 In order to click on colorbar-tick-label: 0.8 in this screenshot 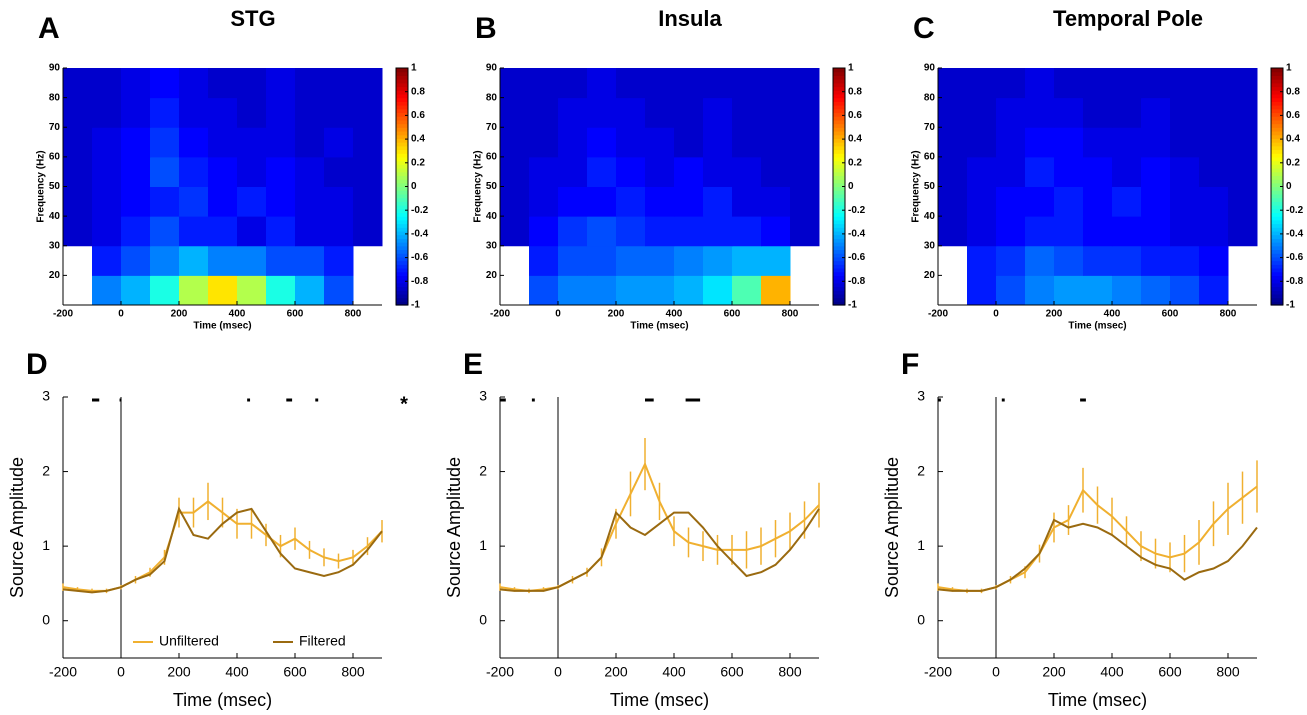, I will do `click(855, 91)`.